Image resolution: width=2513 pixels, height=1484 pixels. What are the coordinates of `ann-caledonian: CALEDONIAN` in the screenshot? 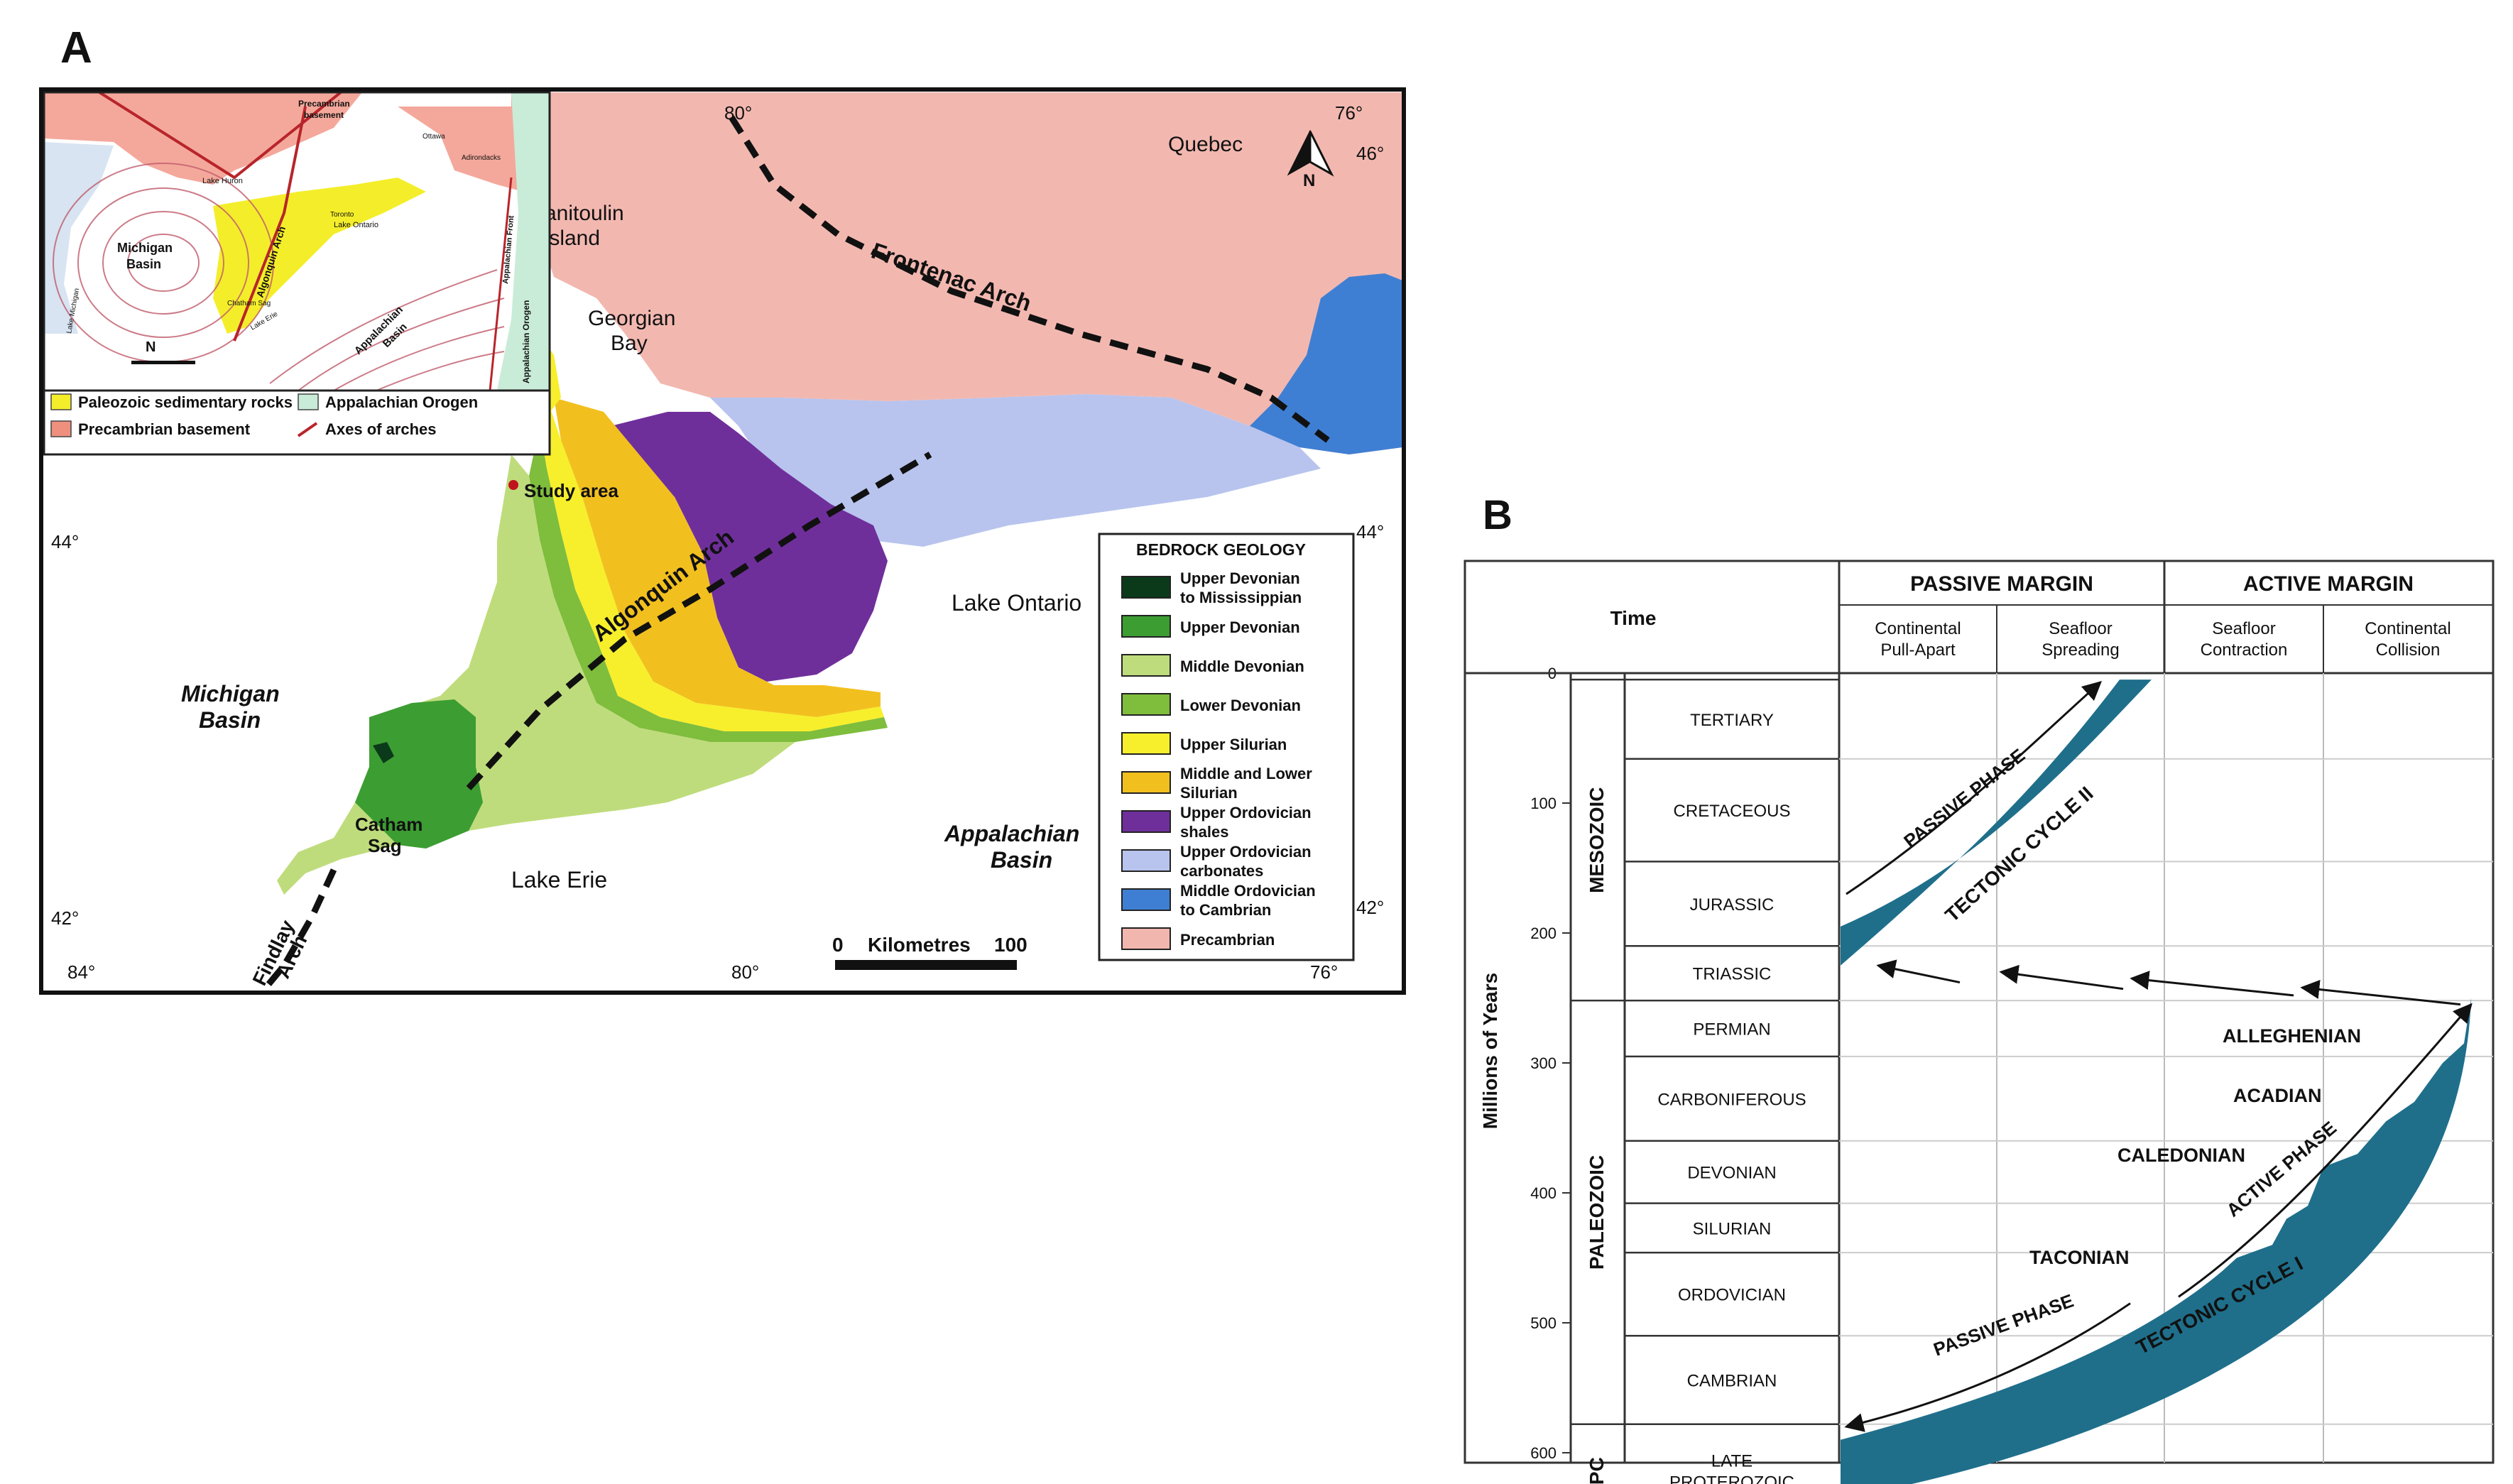 It's located at (2181, 1155).